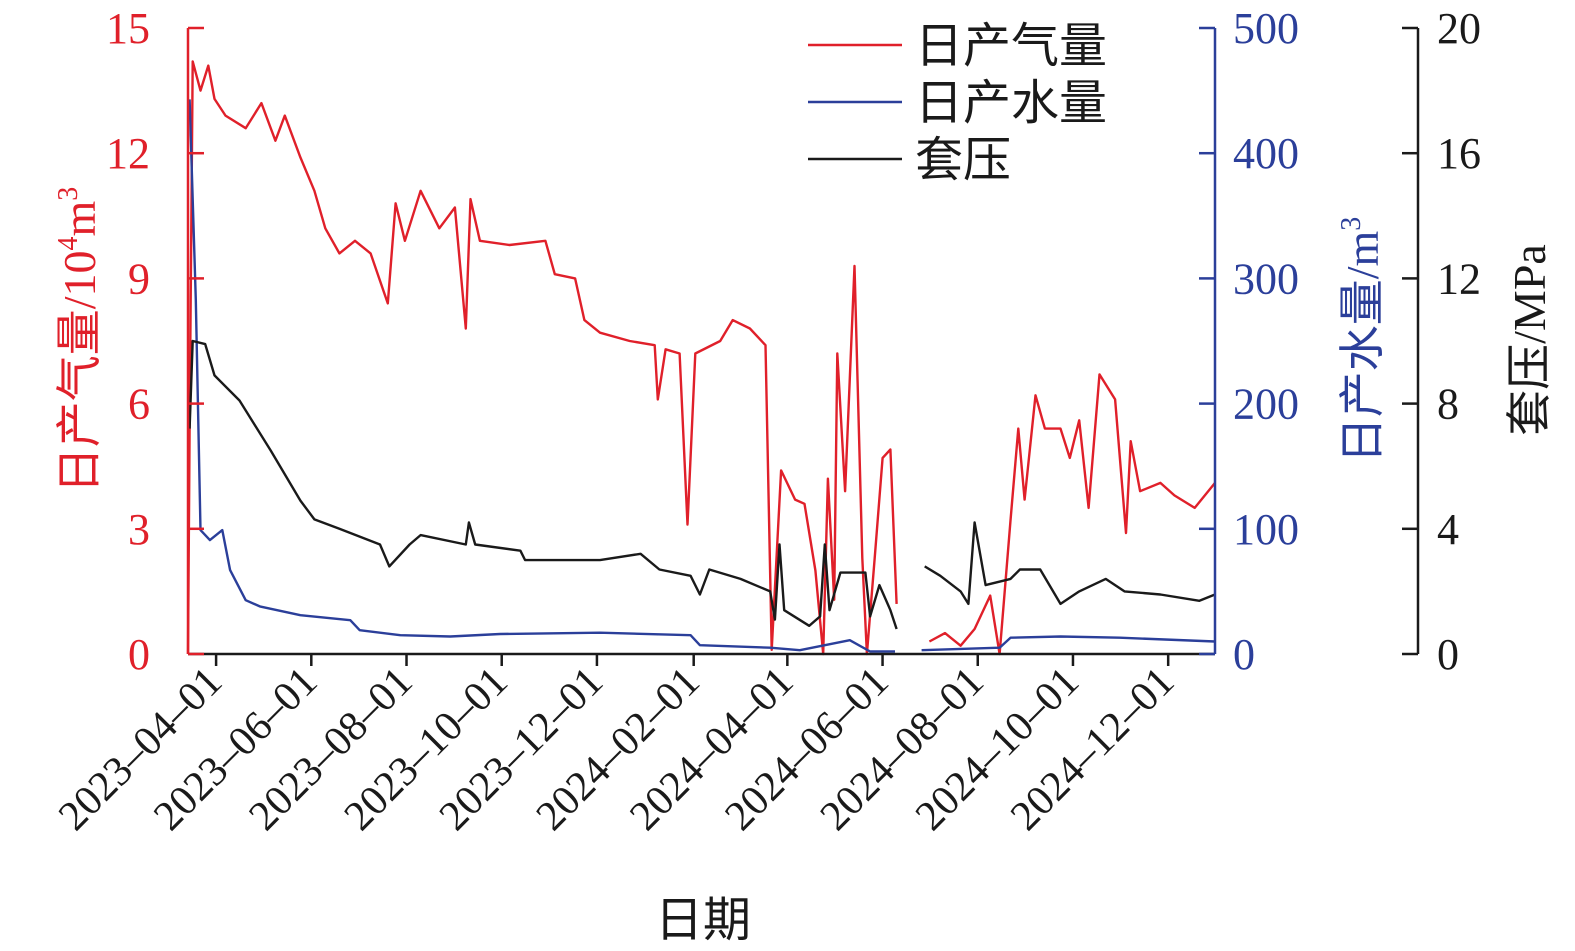 Image resolution: width=1575 pixels, height=951 pixels. What do you see at coordinates (1266, 404) in the screenshot?
I see `water-tick-label: 200` at bounding box center [1266, 404].